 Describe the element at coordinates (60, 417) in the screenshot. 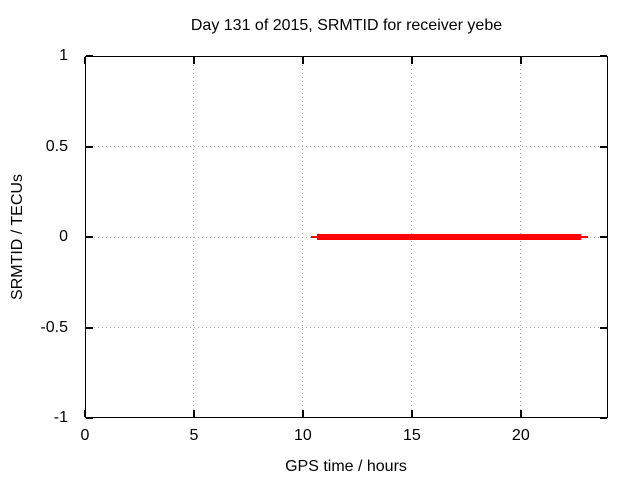

I see `y-tick-label: -1` at that location.